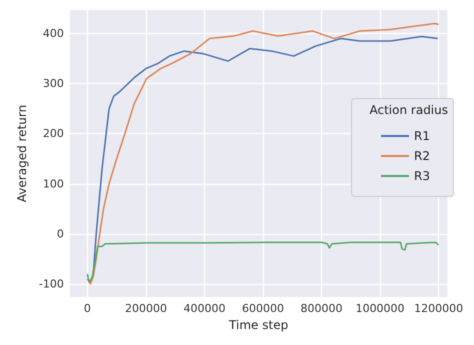  Describe the element at coordinates (60, 233) in the screenshot. I see `y-tick-label: 0` at that location.